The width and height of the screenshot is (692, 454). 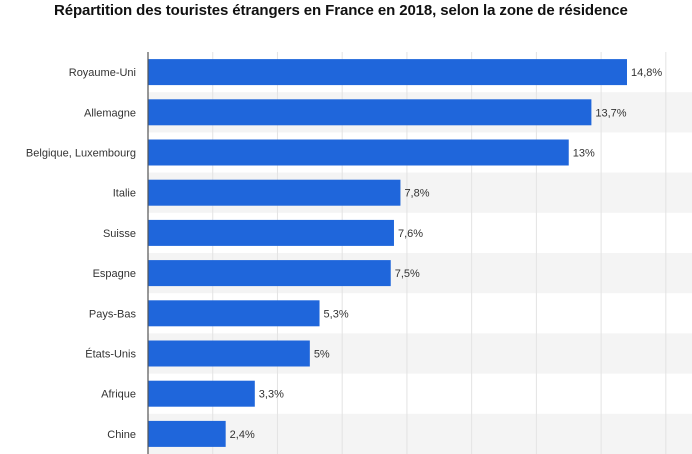 What do you see at coordinates (584, 154) in the screenshot?
I see `value-label: 13%` at bounding box center [584, 154].